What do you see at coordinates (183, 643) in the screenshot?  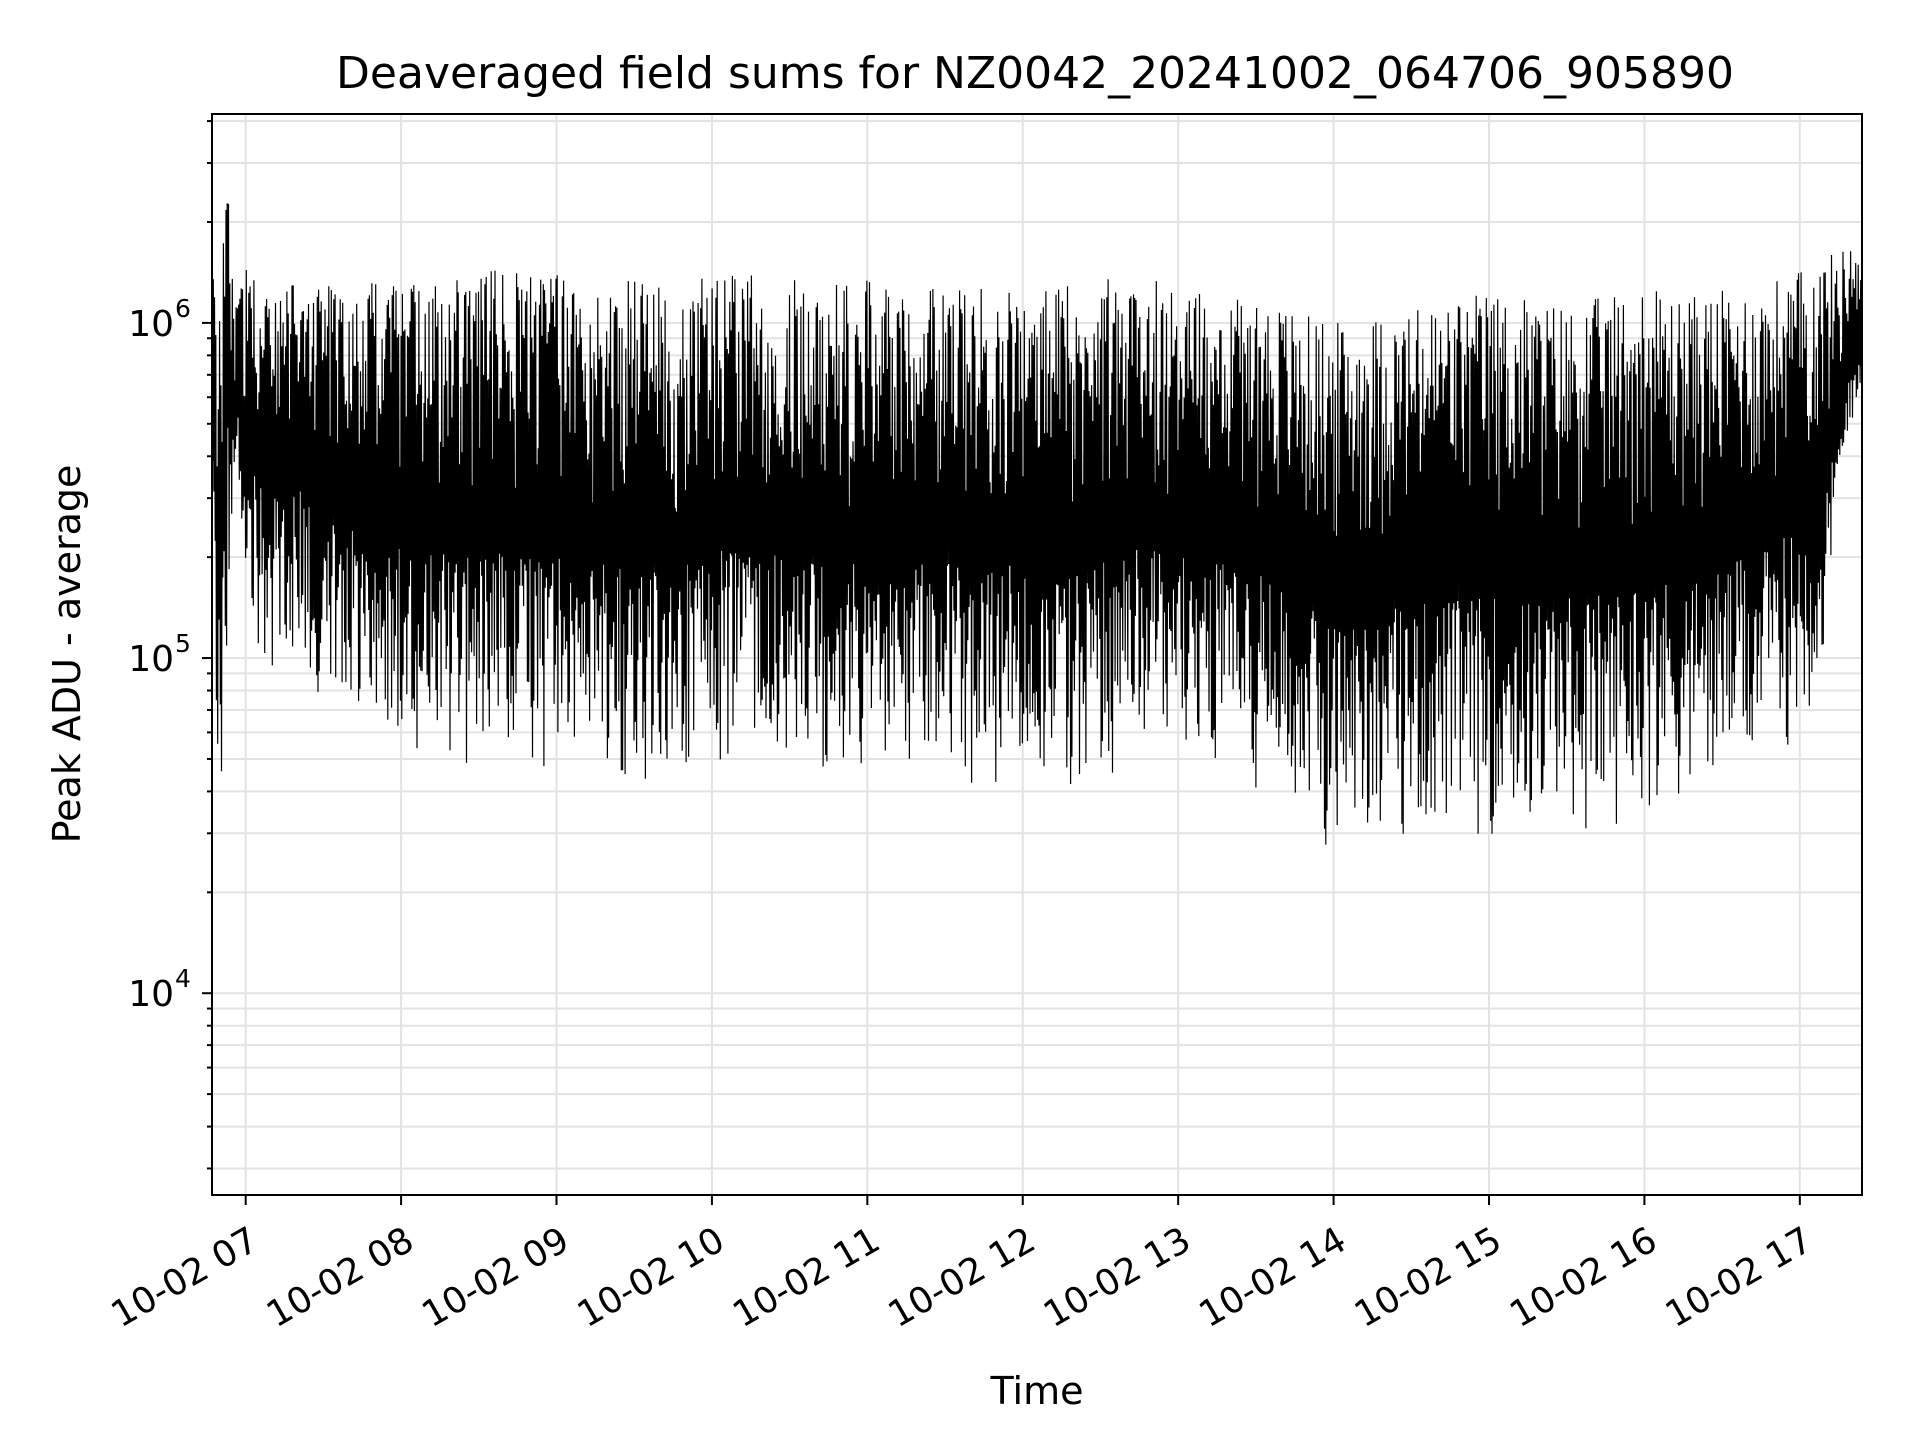 I see `y-tick-exponent: 5` at bounding box center [183, 643].